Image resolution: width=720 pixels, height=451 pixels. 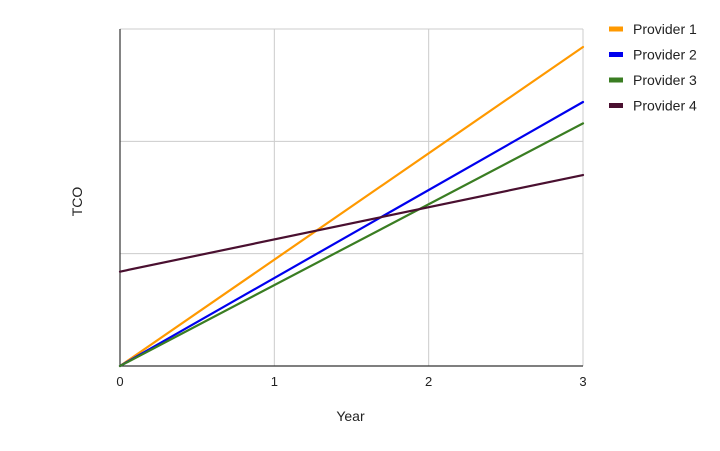 I want to click on x-axis-title: Year, so click(x=350, y=416).